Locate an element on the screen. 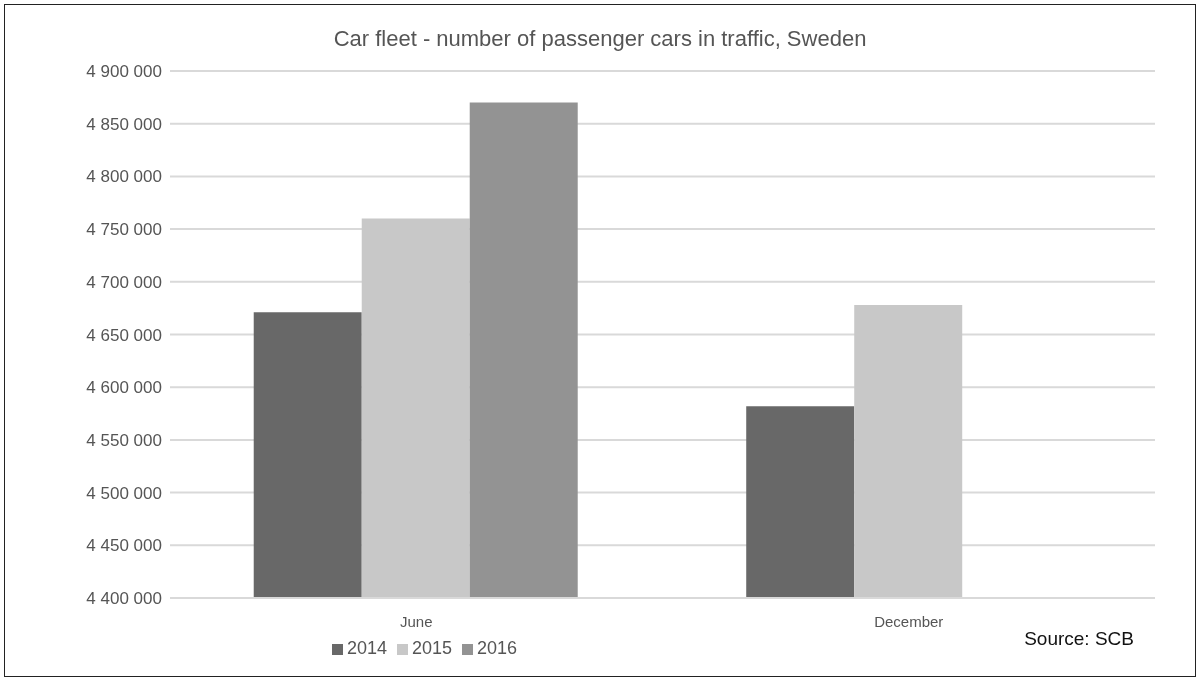 The height and width of the screenshot is (681, 1200). source-note: Source: SCB is located at coordinates (1079, 639).